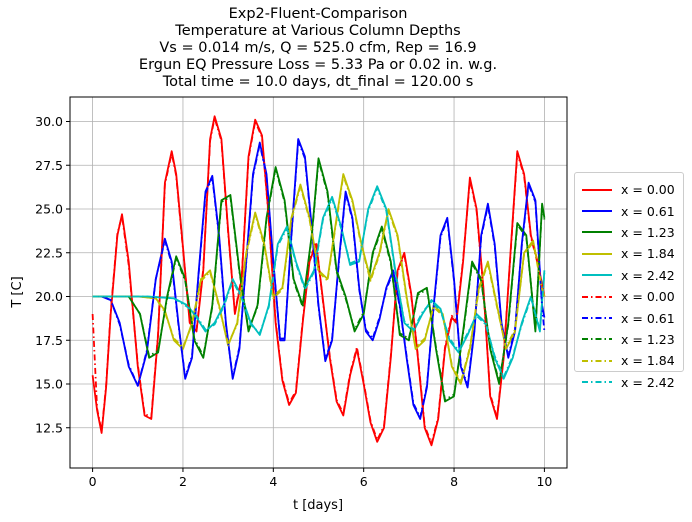 The image size is (692, 522). Describe the element at coordinates (454, 481) in the screenshot. I see `x-tick-label: 8` at that location.